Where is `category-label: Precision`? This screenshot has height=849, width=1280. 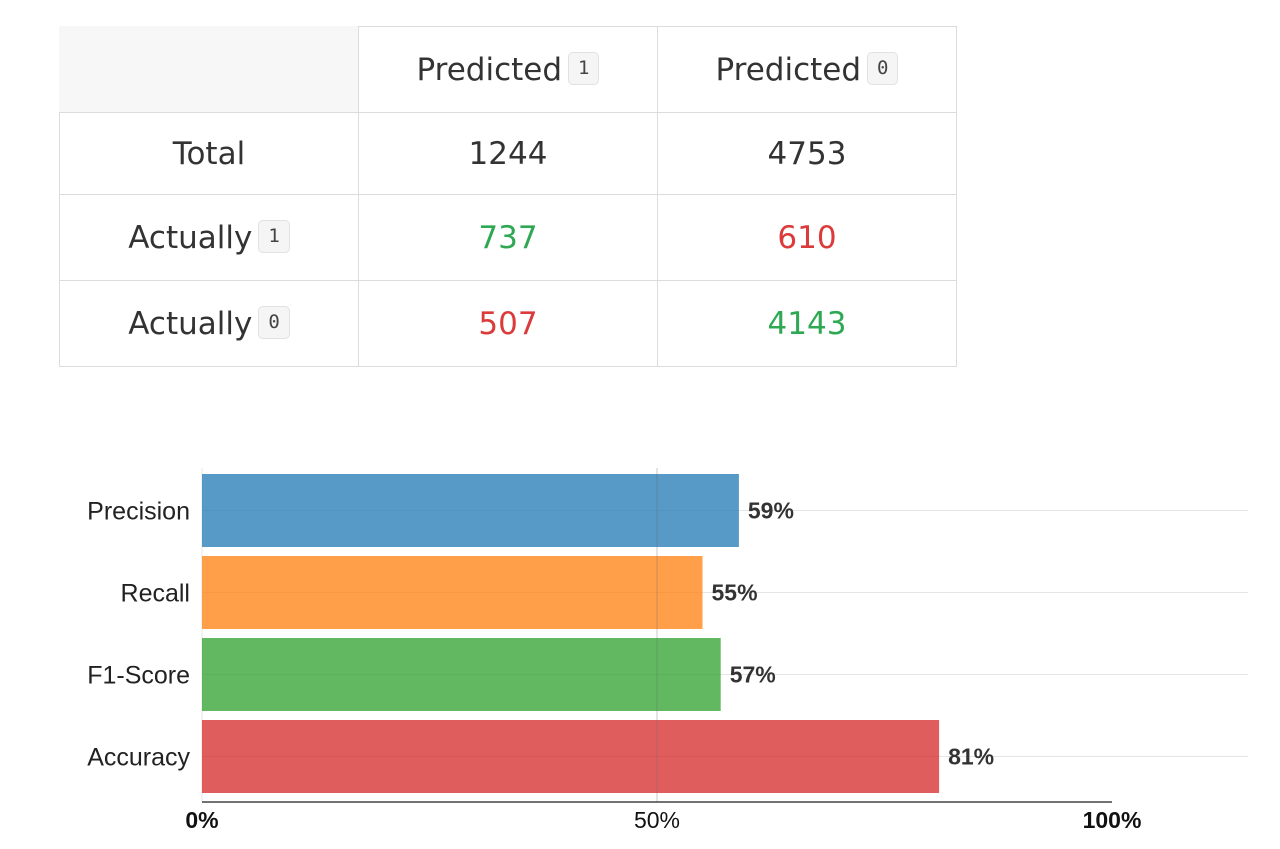
category-label: Precision is located at coordinates (138, 512).